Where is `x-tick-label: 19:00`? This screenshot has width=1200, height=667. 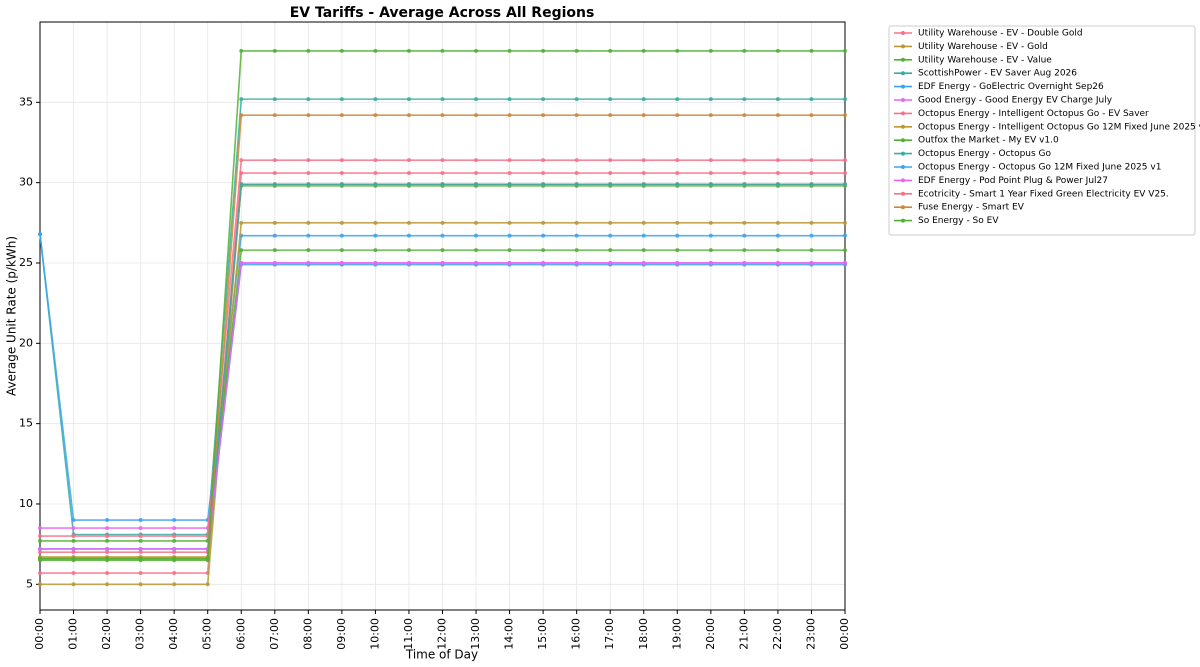 x-tick-label: 19:00 is located at coordinates (676, 634).